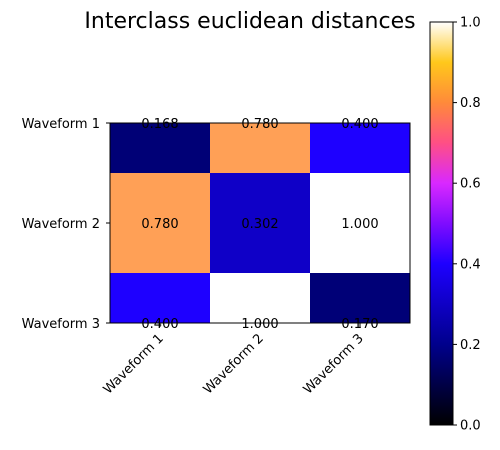 The height and width of the screenshot is (450, 500). What do you see at coordinates (470, 264) in the screenshot?
I see `colorbar-tick-label: 0.4` at bounding box center [470, 264].